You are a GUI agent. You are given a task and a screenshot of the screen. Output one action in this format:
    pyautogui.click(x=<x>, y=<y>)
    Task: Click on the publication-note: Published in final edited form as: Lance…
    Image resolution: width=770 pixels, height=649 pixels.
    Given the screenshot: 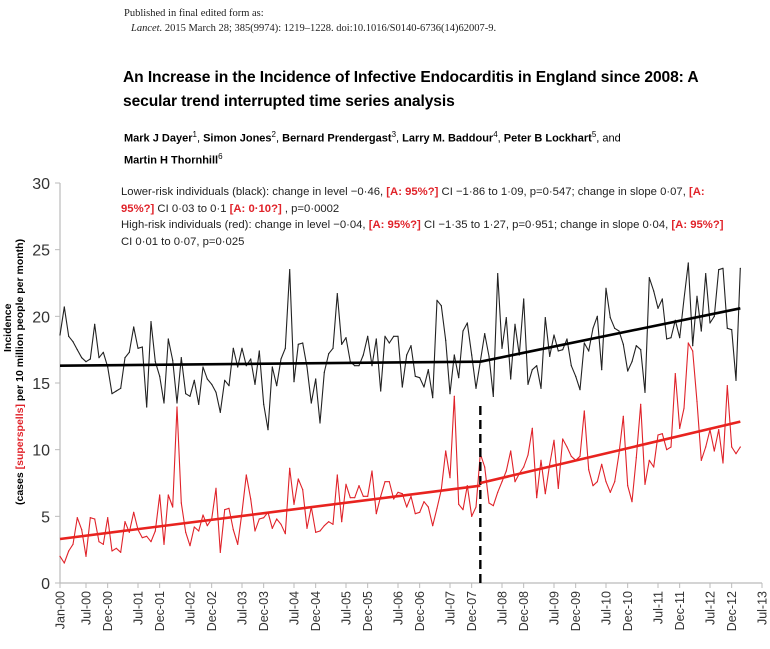 What is the action you would take?
    pyautogui.click(x=310, y=21)
    